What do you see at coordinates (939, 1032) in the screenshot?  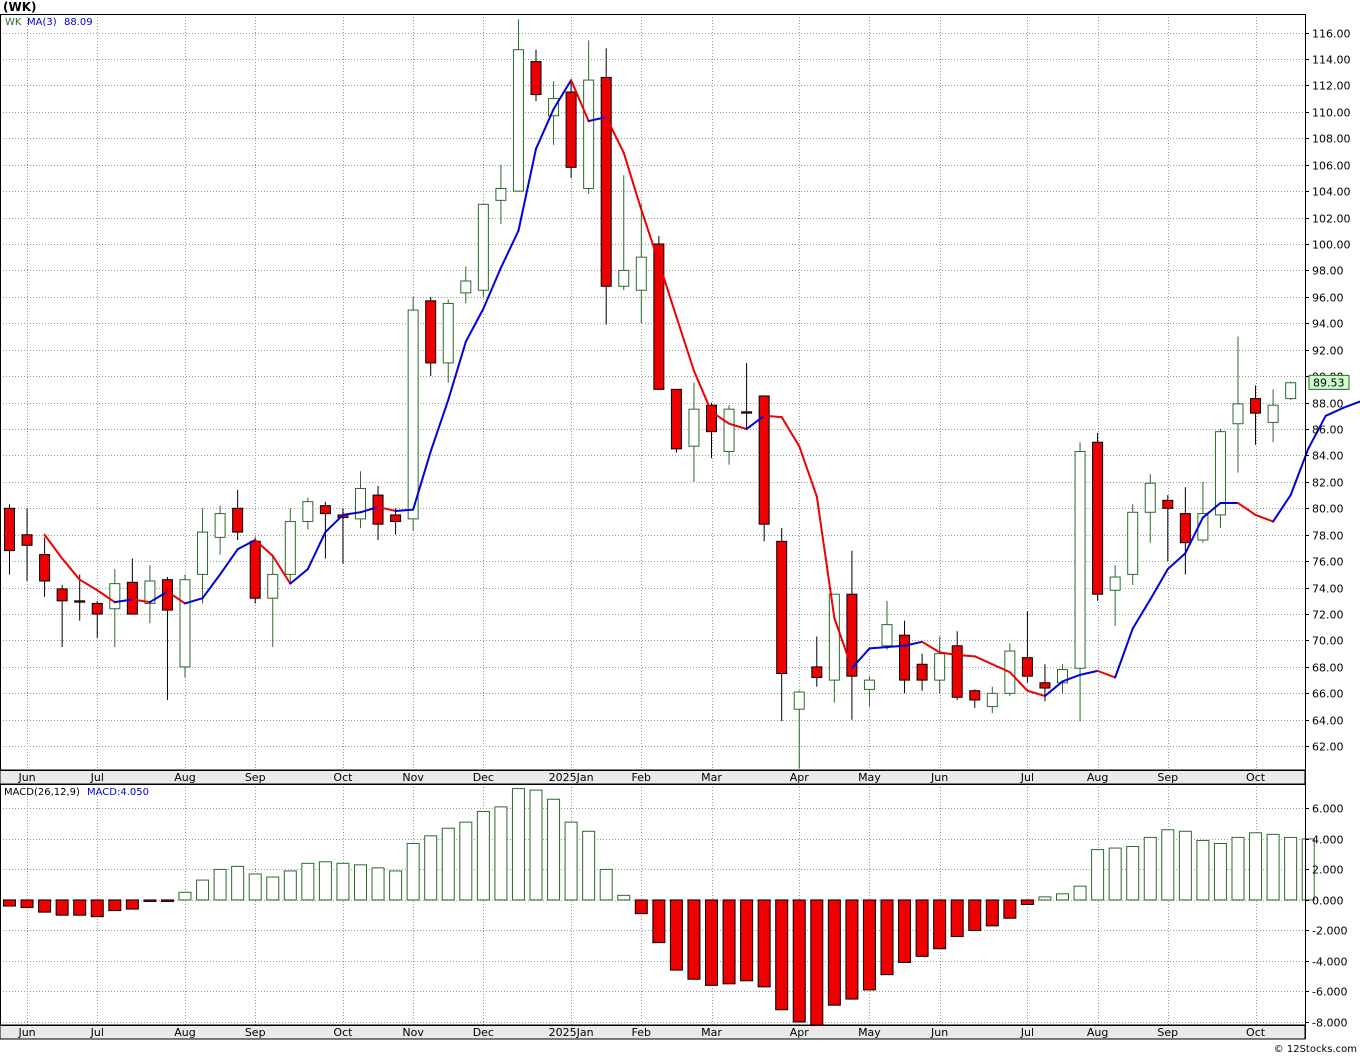 I see `macd-x-tick-label: Jun` at bounding box center [939, 1032].